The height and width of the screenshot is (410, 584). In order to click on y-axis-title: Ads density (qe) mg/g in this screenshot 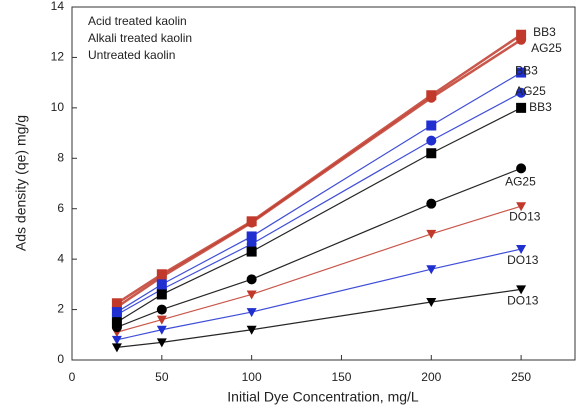, I will do `click(21, 183)`.